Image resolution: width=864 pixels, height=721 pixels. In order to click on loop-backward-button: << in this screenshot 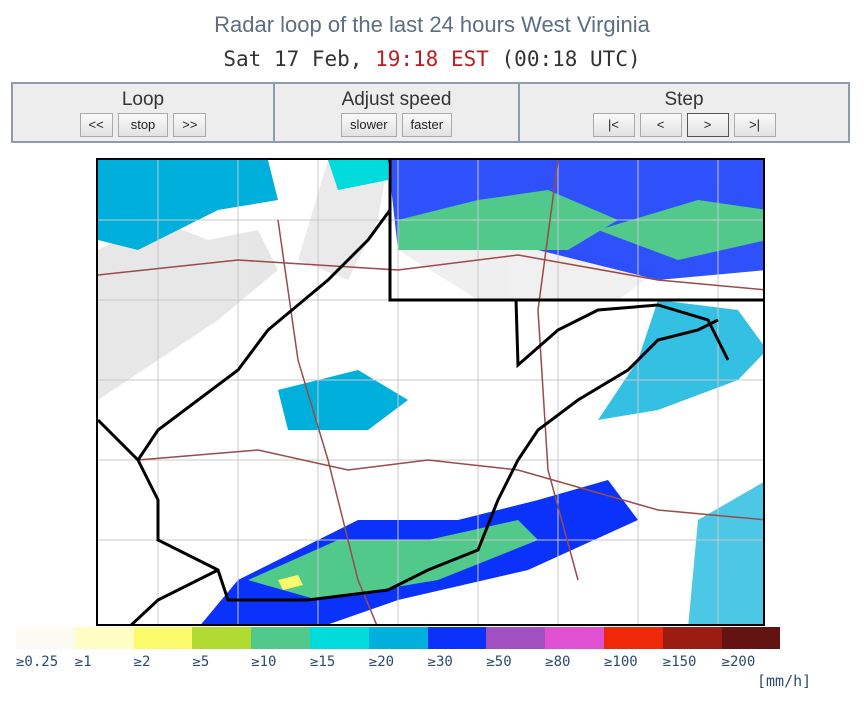, I will do `click(96, 125)`.